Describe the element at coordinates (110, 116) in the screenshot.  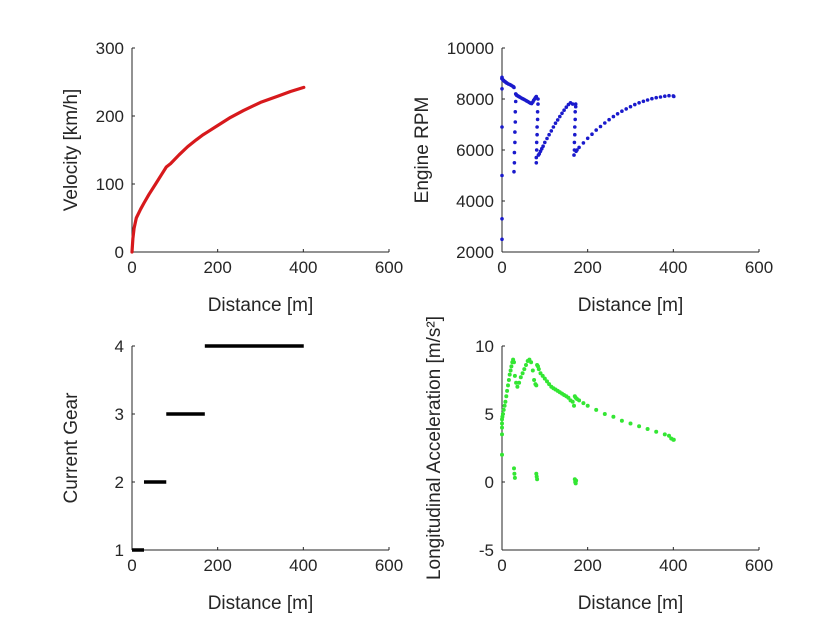
I see `y-tick-label: 200` at that location.